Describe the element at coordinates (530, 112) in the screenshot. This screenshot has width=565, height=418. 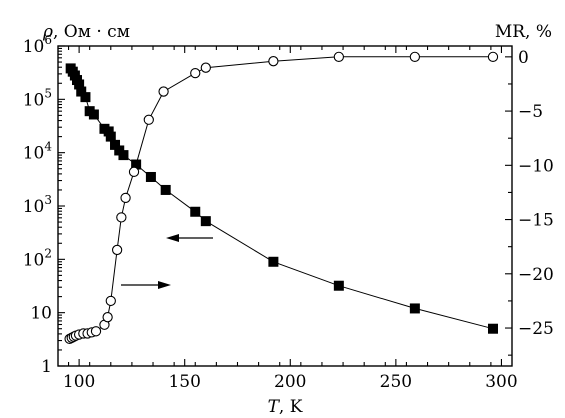
I see `y-right-tick-label: −5` at that location.